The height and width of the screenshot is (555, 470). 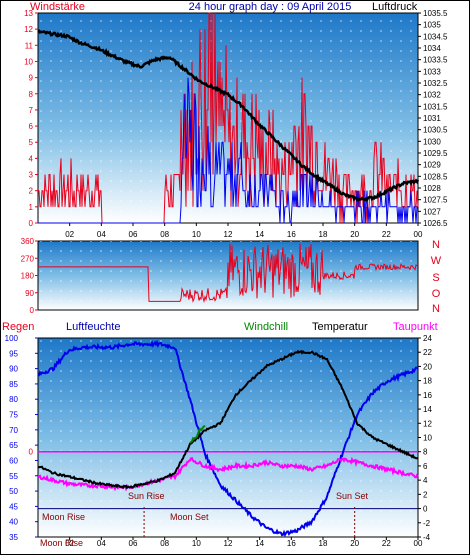 I want to click on wind-label: Windstärke, so click(x=57, y=7).